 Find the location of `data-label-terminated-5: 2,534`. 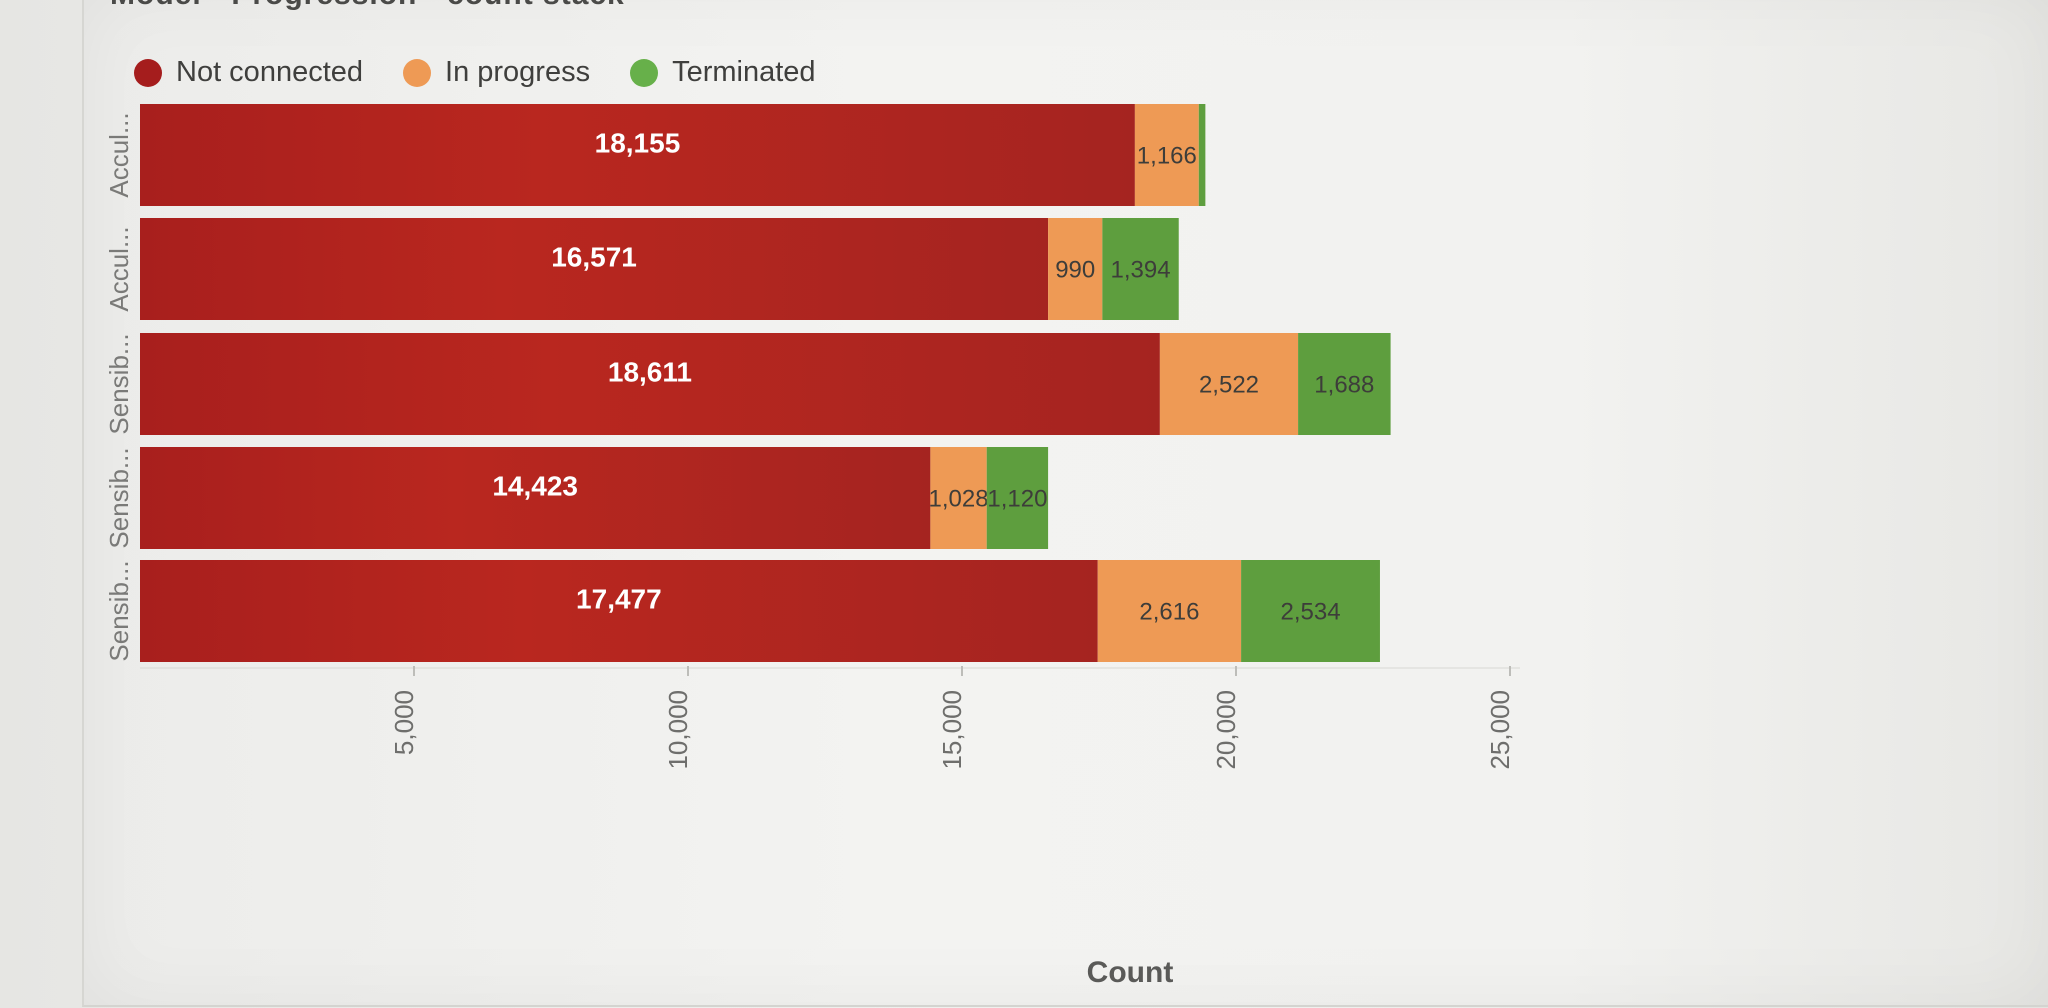

data-label-terminated-5: 2,534 is located at coordinates (1310, 611).